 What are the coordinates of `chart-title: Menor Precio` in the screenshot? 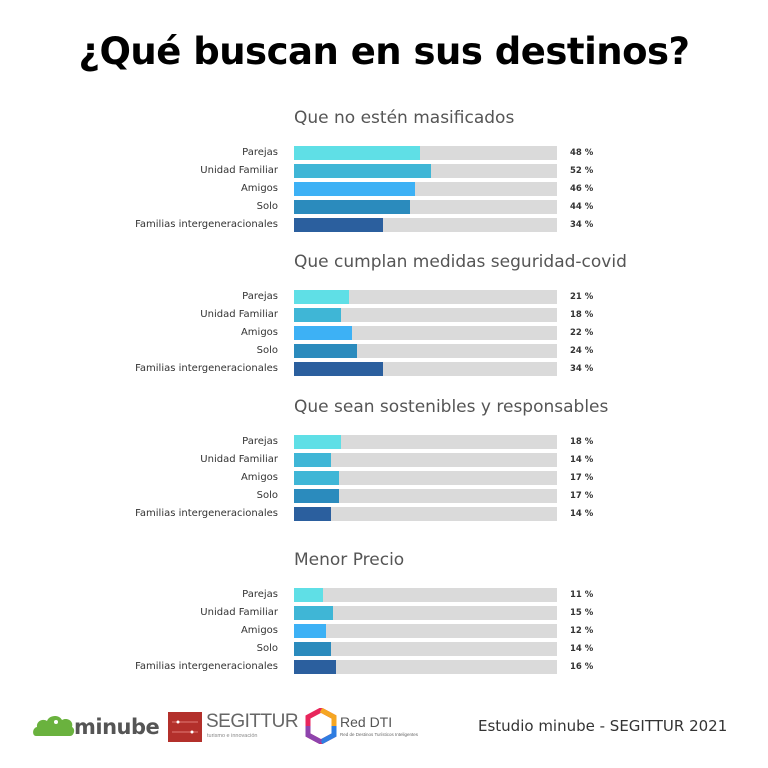 It's located at (349, 560).